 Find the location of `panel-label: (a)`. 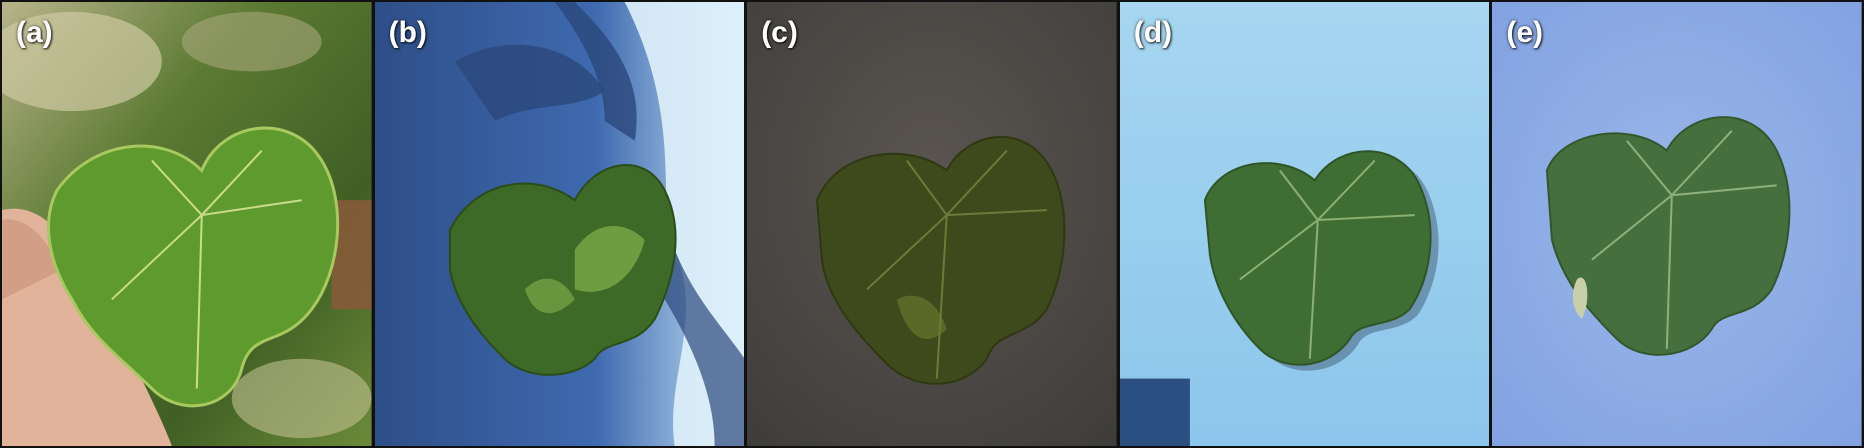

panel-label: (a) is located at coordinates (34, 32).